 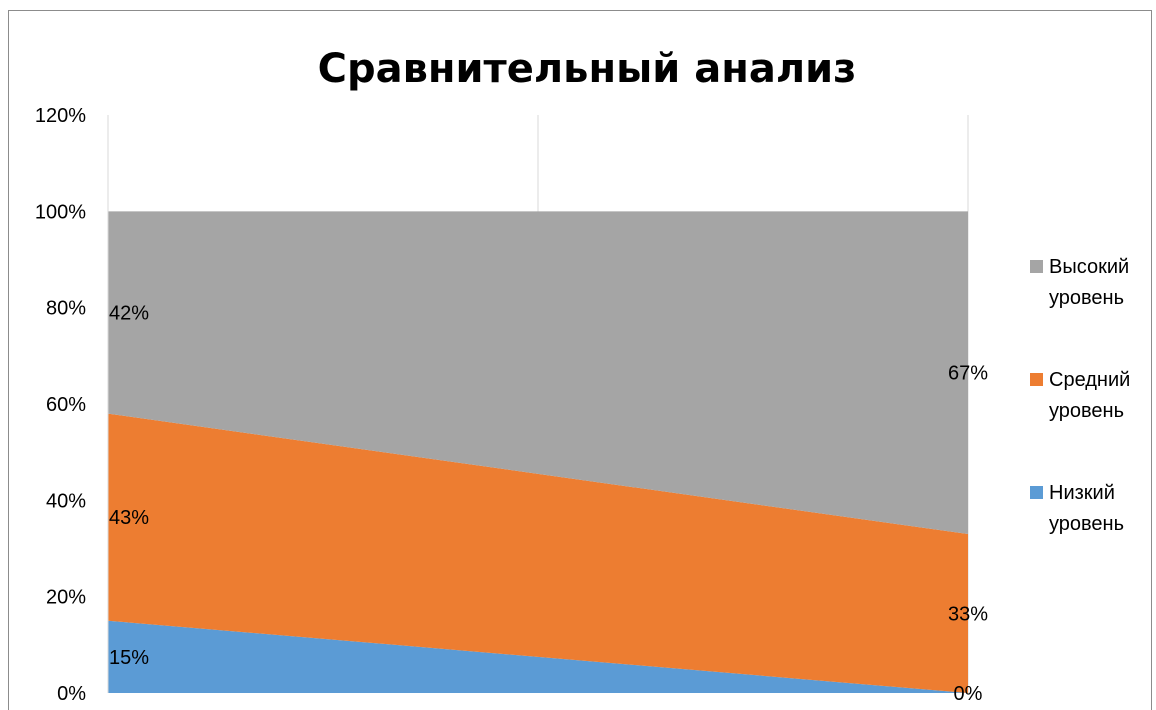 I want to click on y-tick-label: 80%, so click(x=66, y=309).